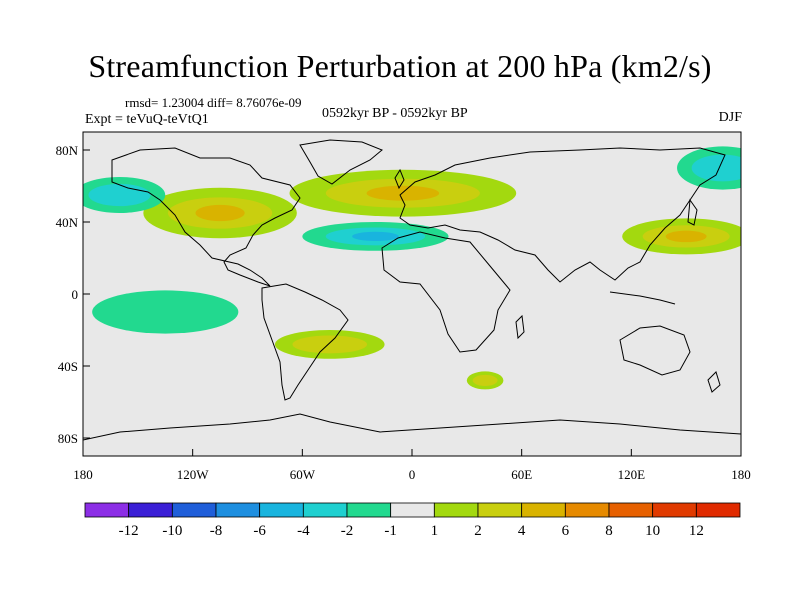  I want to click on x-tick-label: 60W, so click(303, 474).